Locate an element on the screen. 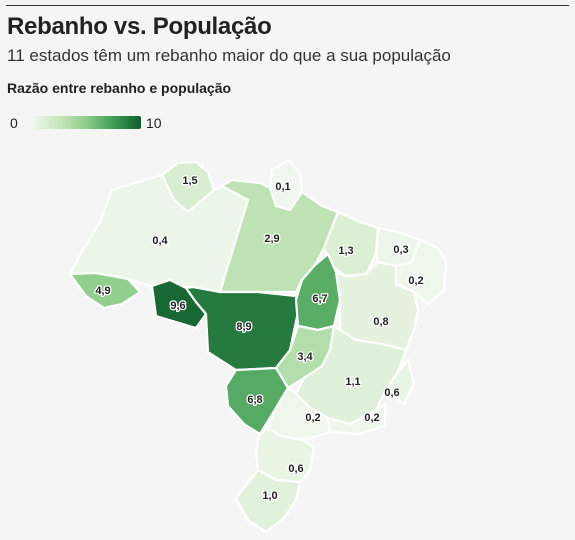 This screenshot has width=575, height=540. value-label-MS: 6,8 is located at coordinates (254, 400).